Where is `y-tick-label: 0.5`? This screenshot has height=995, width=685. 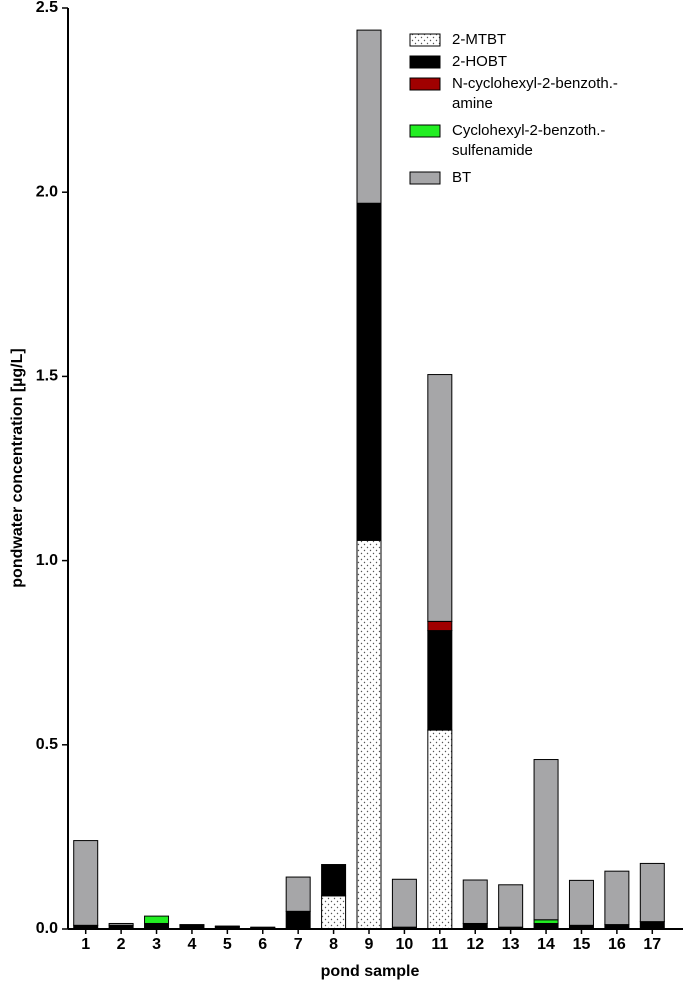
y-tick-label: 0.5 is located at coordinates (47, 744).